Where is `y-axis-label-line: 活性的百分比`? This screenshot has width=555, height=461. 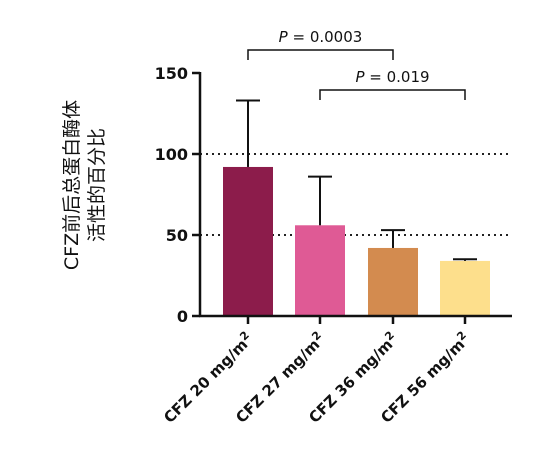 y-axis-label-line: 活性的百分比 is located at coordinates (97, 185).